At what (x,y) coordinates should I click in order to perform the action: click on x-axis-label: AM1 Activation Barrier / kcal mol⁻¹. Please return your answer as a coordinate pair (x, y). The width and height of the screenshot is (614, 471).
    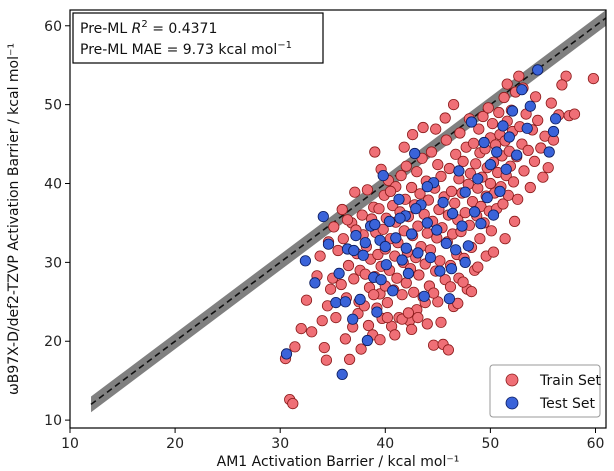
    Looking at the image, I should click on (338, 462).